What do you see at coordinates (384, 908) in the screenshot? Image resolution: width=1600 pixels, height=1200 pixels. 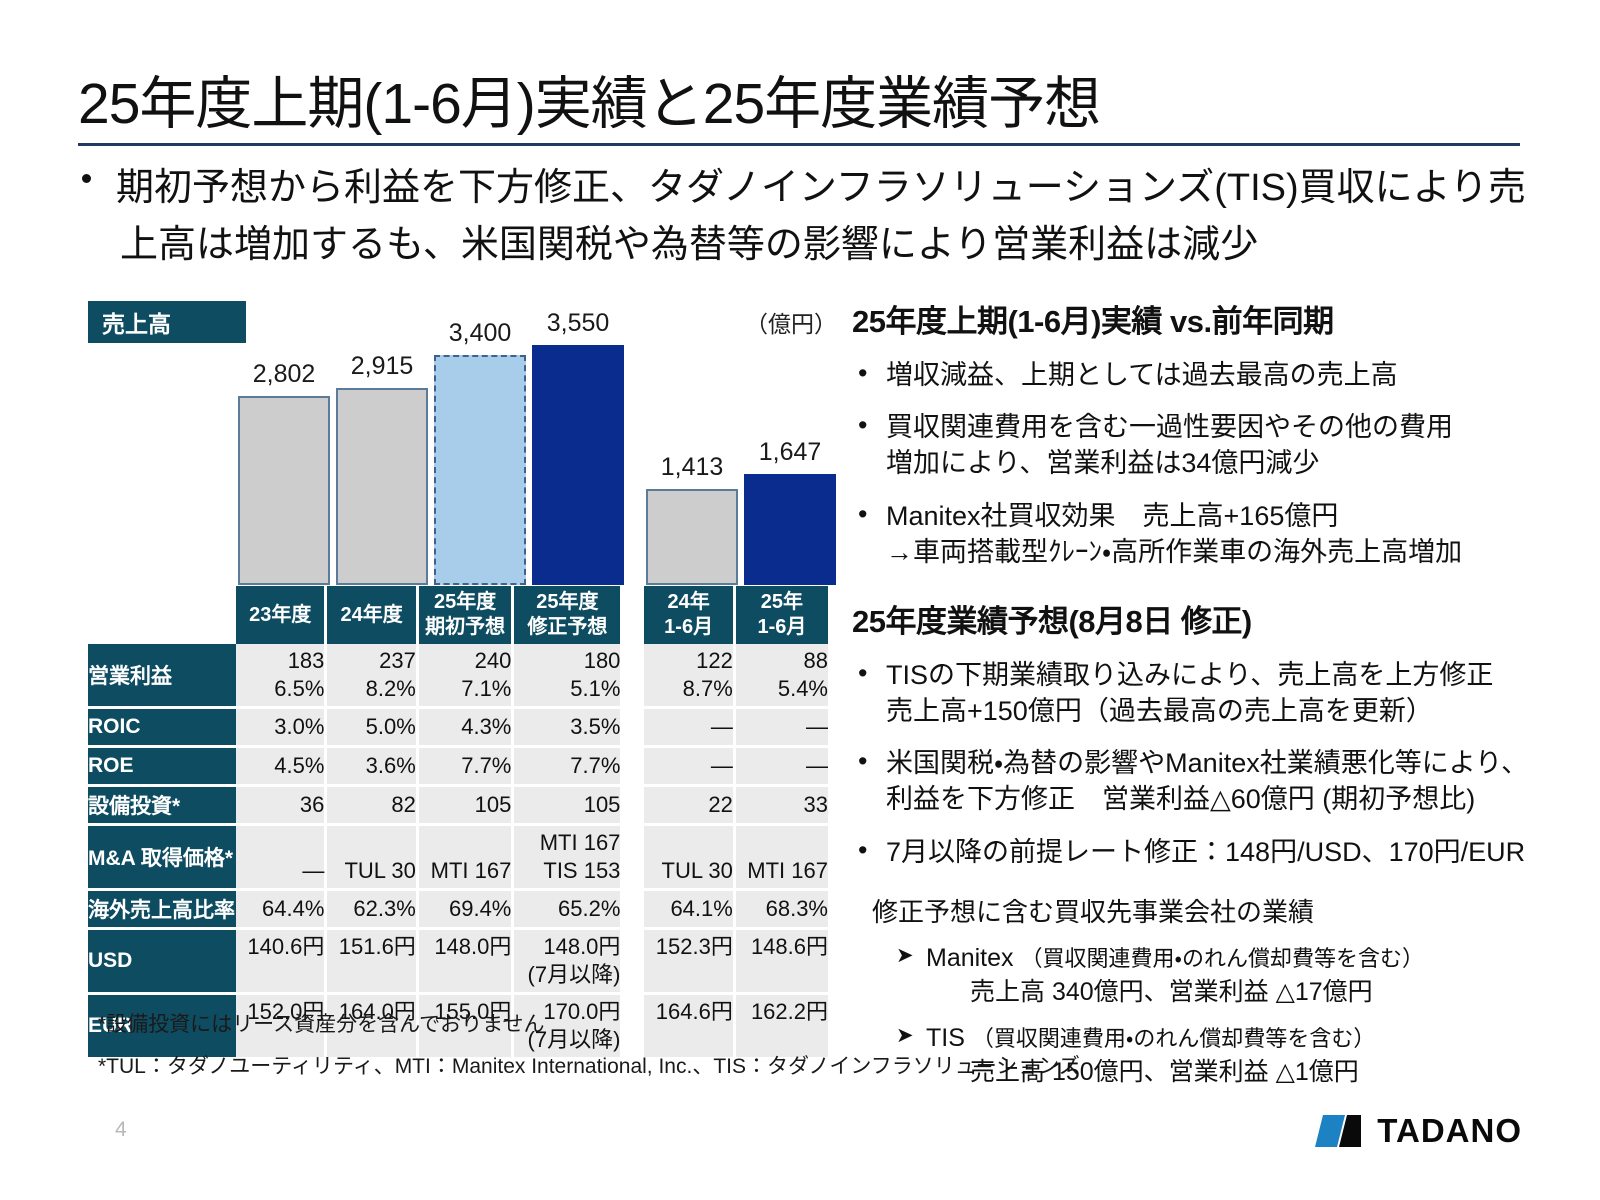 I see `cell-line1: 62.3%` at bounding box center [384, 908].